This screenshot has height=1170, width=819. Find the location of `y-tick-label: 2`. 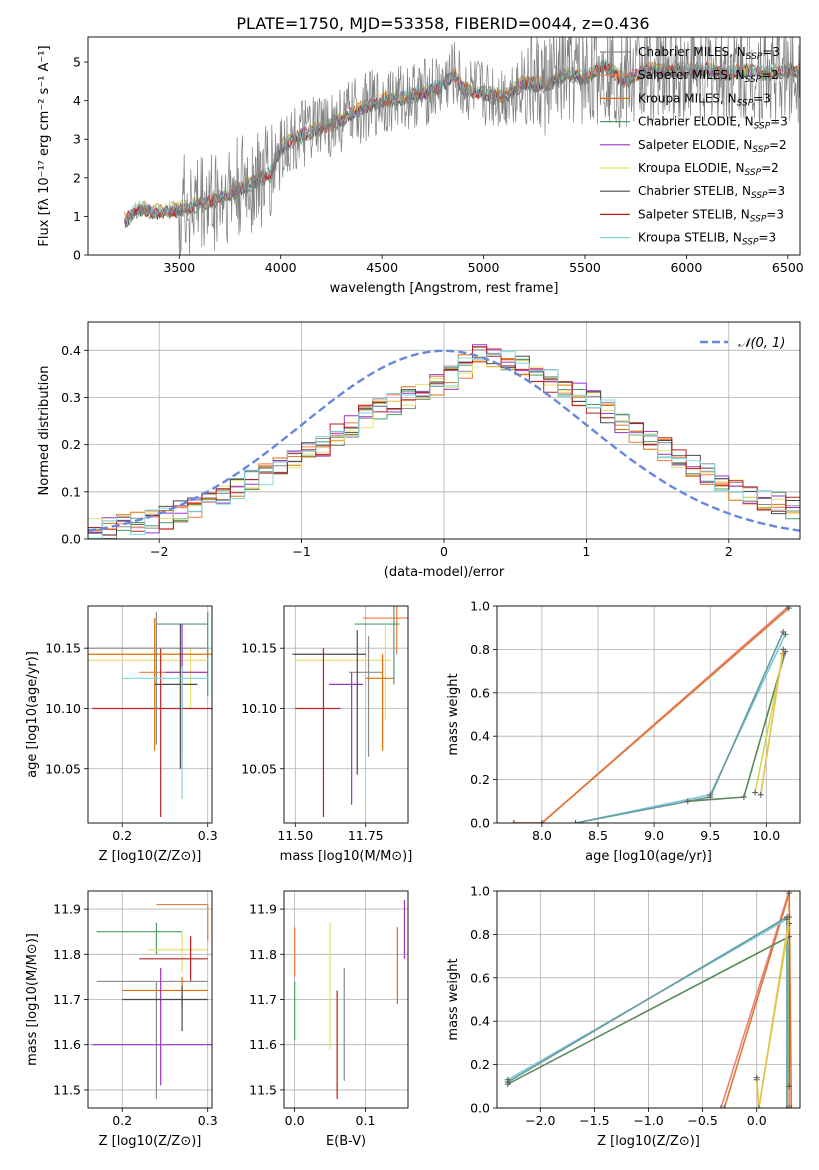

y-tick-label: 2 is located at coordinates (77, 177).